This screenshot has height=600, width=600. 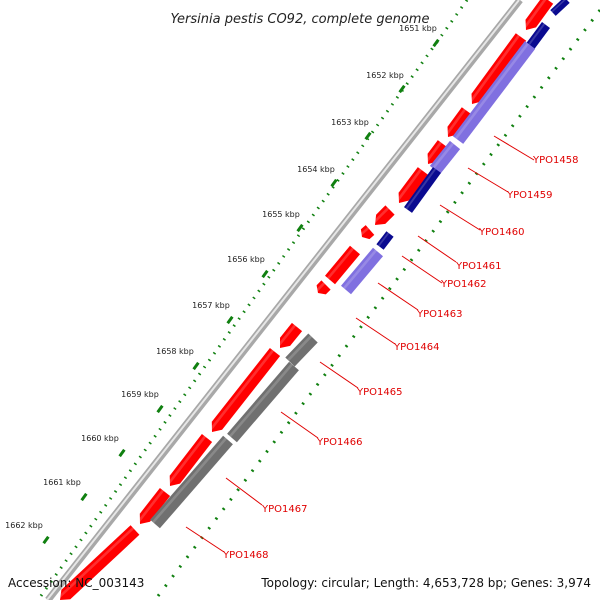 I want to click on gene-label: YPO1458, so click(x=555, y=160).